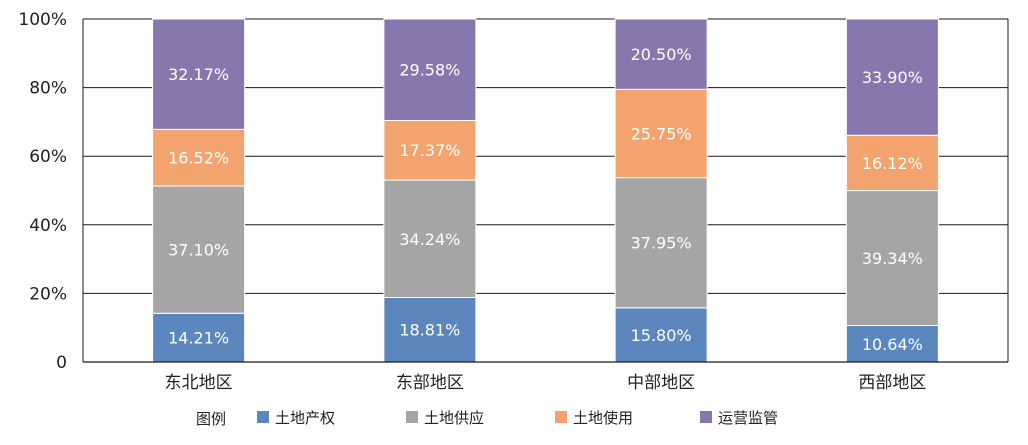 This screenshot has height=445, width=1028. I want to click on y-tick-label: 20%, so click(48, 294).